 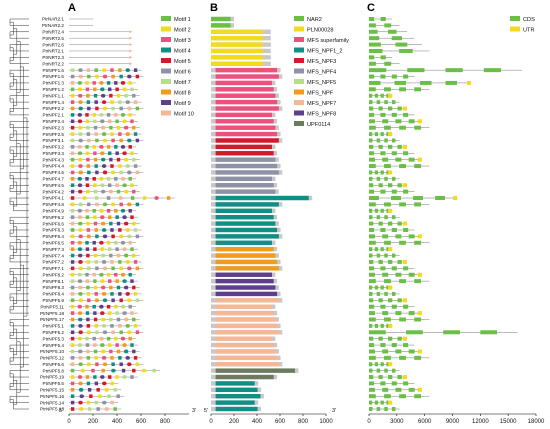 What do you see at coordinates (52, 306) in the screenshot?
I see `gene-label-ptrnpf5-11: PtrNPF5.11` at bounding box center [52, 306].